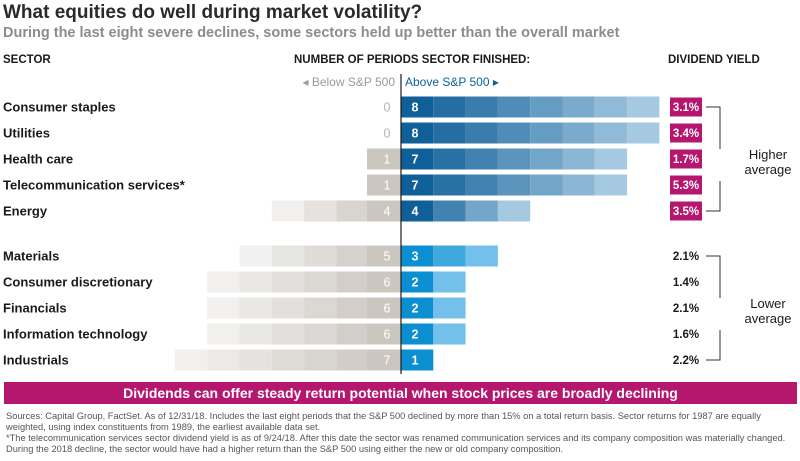 The width and height of the screenshot is (800, 461). I want to click on yield-value: 3.5%, so click(686, 212).